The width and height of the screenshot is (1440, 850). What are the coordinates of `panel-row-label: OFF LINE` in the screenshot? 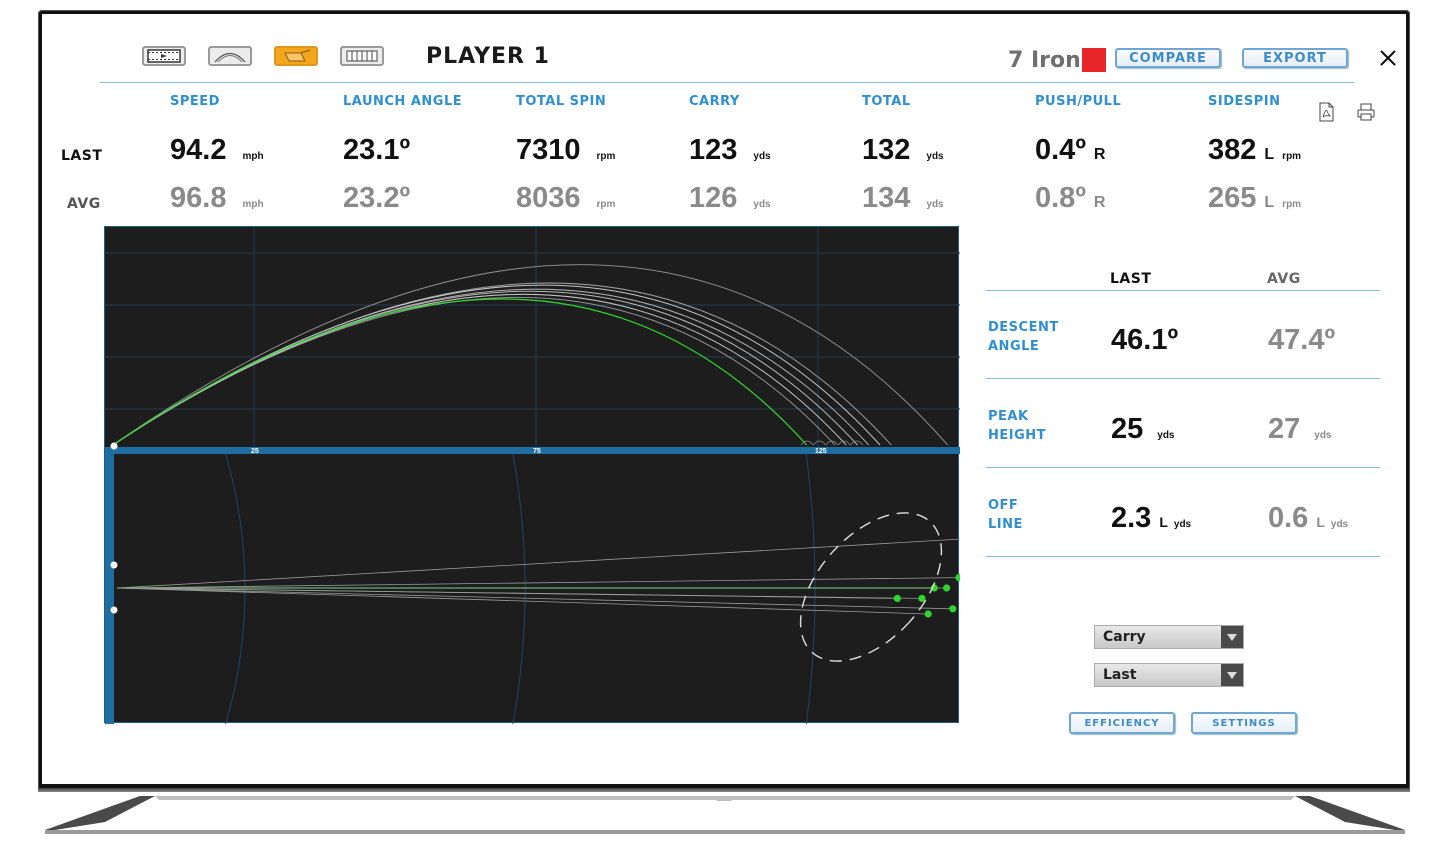 It's located at (1005, 515).